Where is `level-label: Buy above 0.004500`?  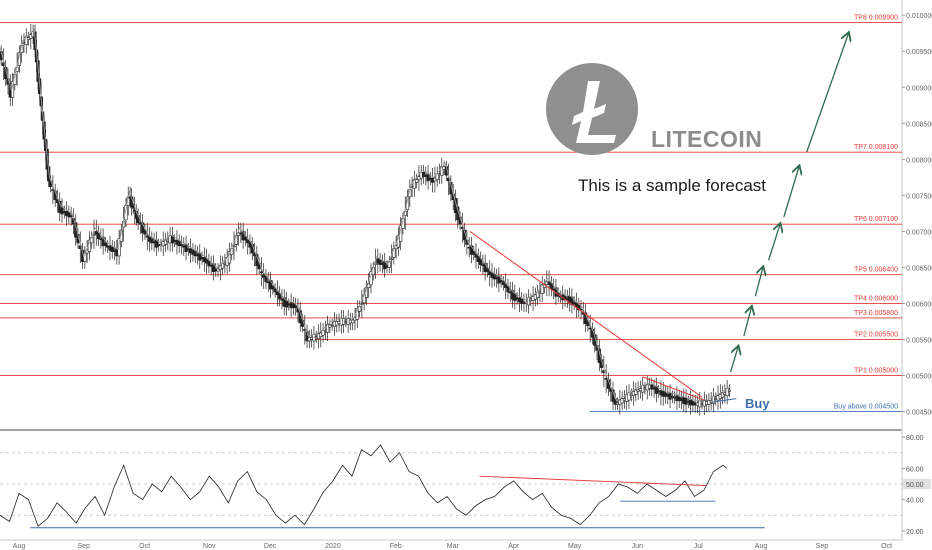 level-label: Buy above 0.004500 is located at coordinates (866, 407).